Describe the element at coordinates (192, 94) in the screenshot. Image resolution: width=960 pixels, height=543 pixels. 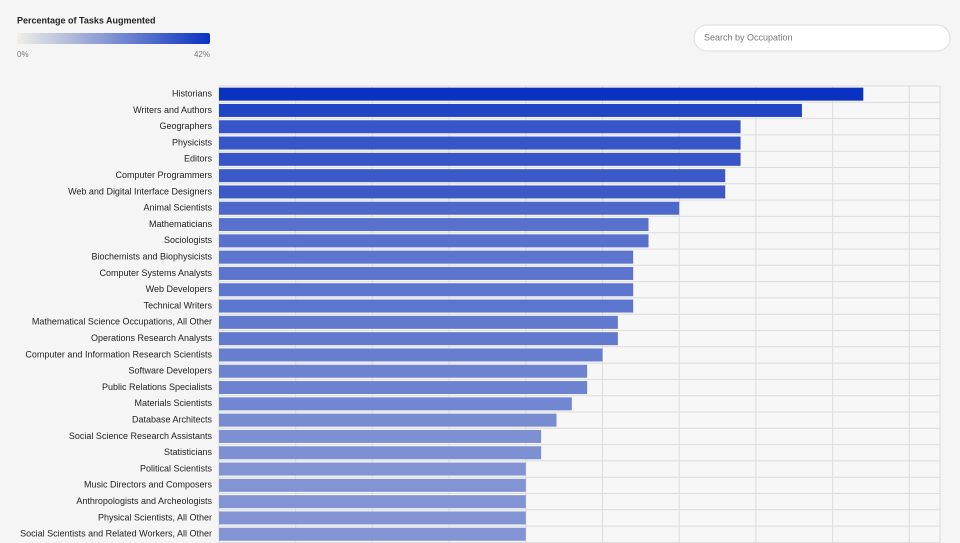
I see `category-label: Historians` at that location.